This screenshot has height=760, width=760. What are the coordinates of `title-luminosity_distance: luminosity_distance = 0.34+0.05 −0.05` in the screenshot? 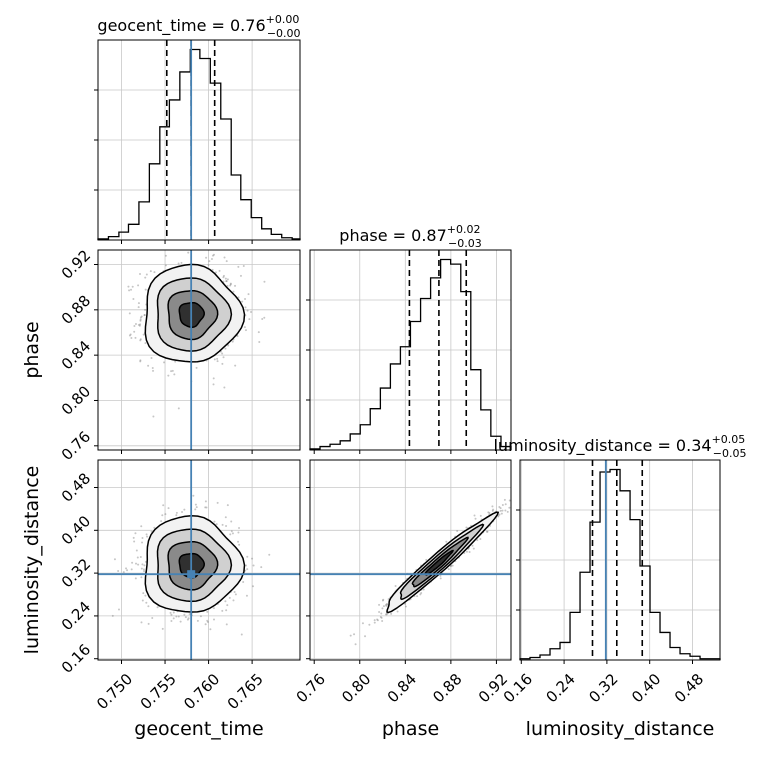 It's located at (619, 446).